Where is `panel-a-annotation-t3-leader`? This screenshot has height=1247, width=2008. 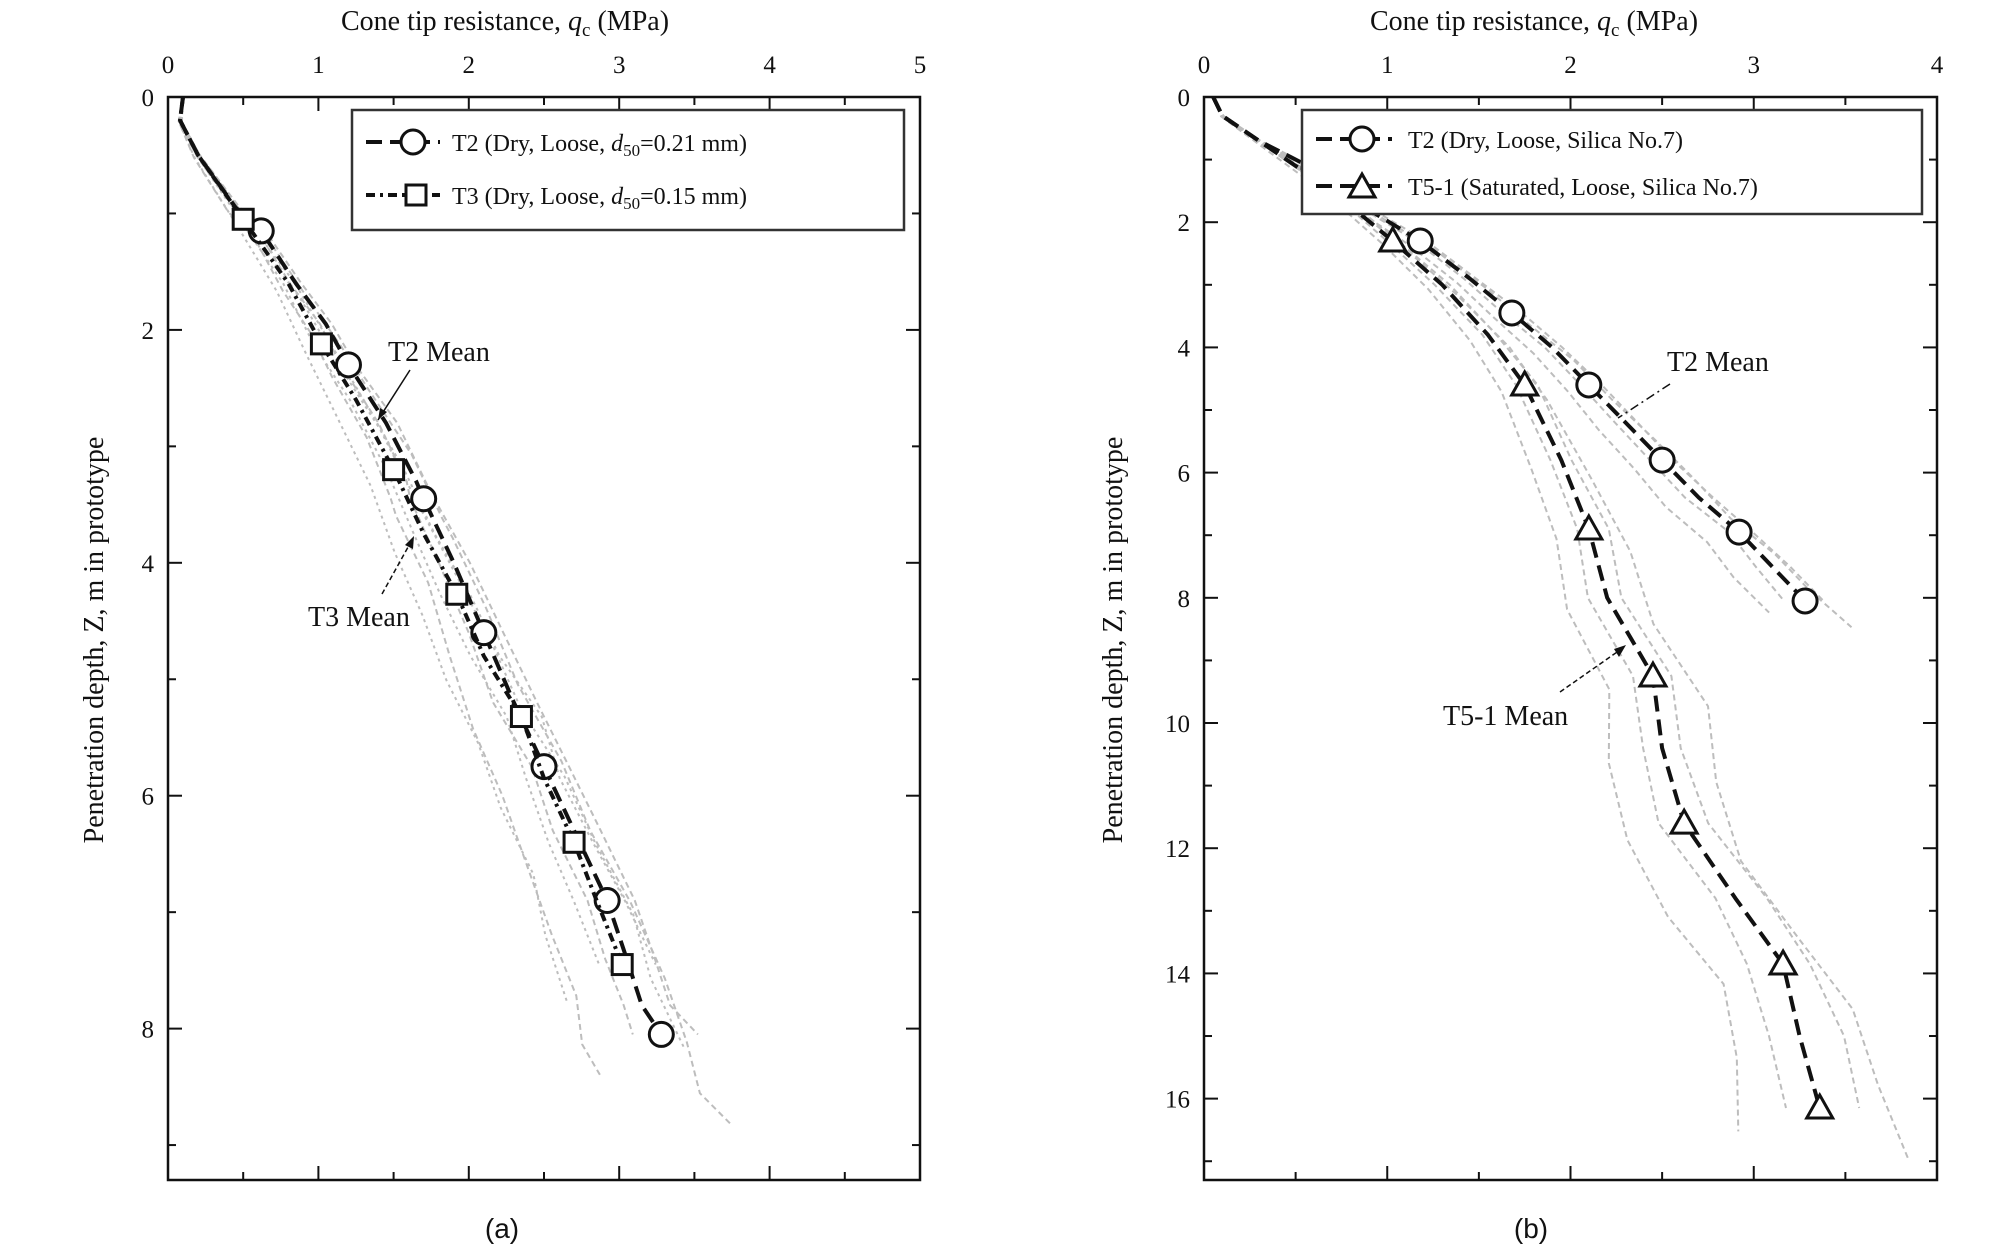 panel-a-annotation-t3-leader is located at coordinates (397, 567).